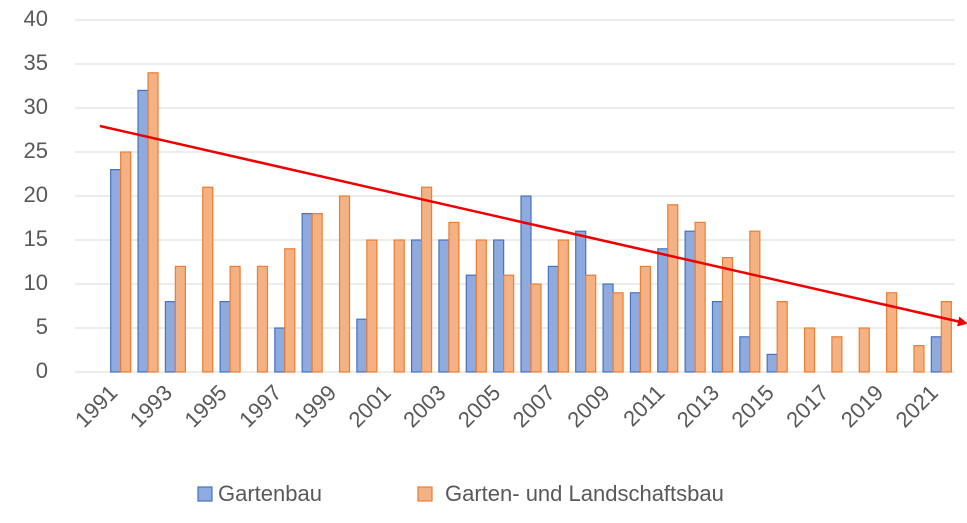 Image resolution: width=967 pixels, height=523 pixels. Describe the element at coordinates (151, 406) in the screenshot. I see `x-tick-label: 1993` at that location.